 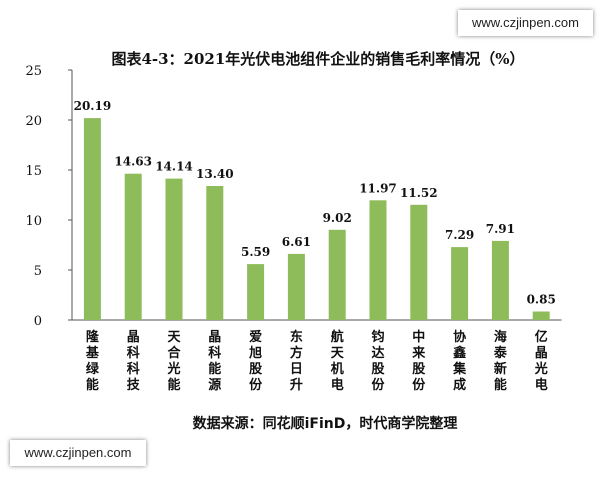 What do you see at coordinates (33, 121) in the screenshot?
I see `y-tick-label: 20` at bounding box center [33, 121].